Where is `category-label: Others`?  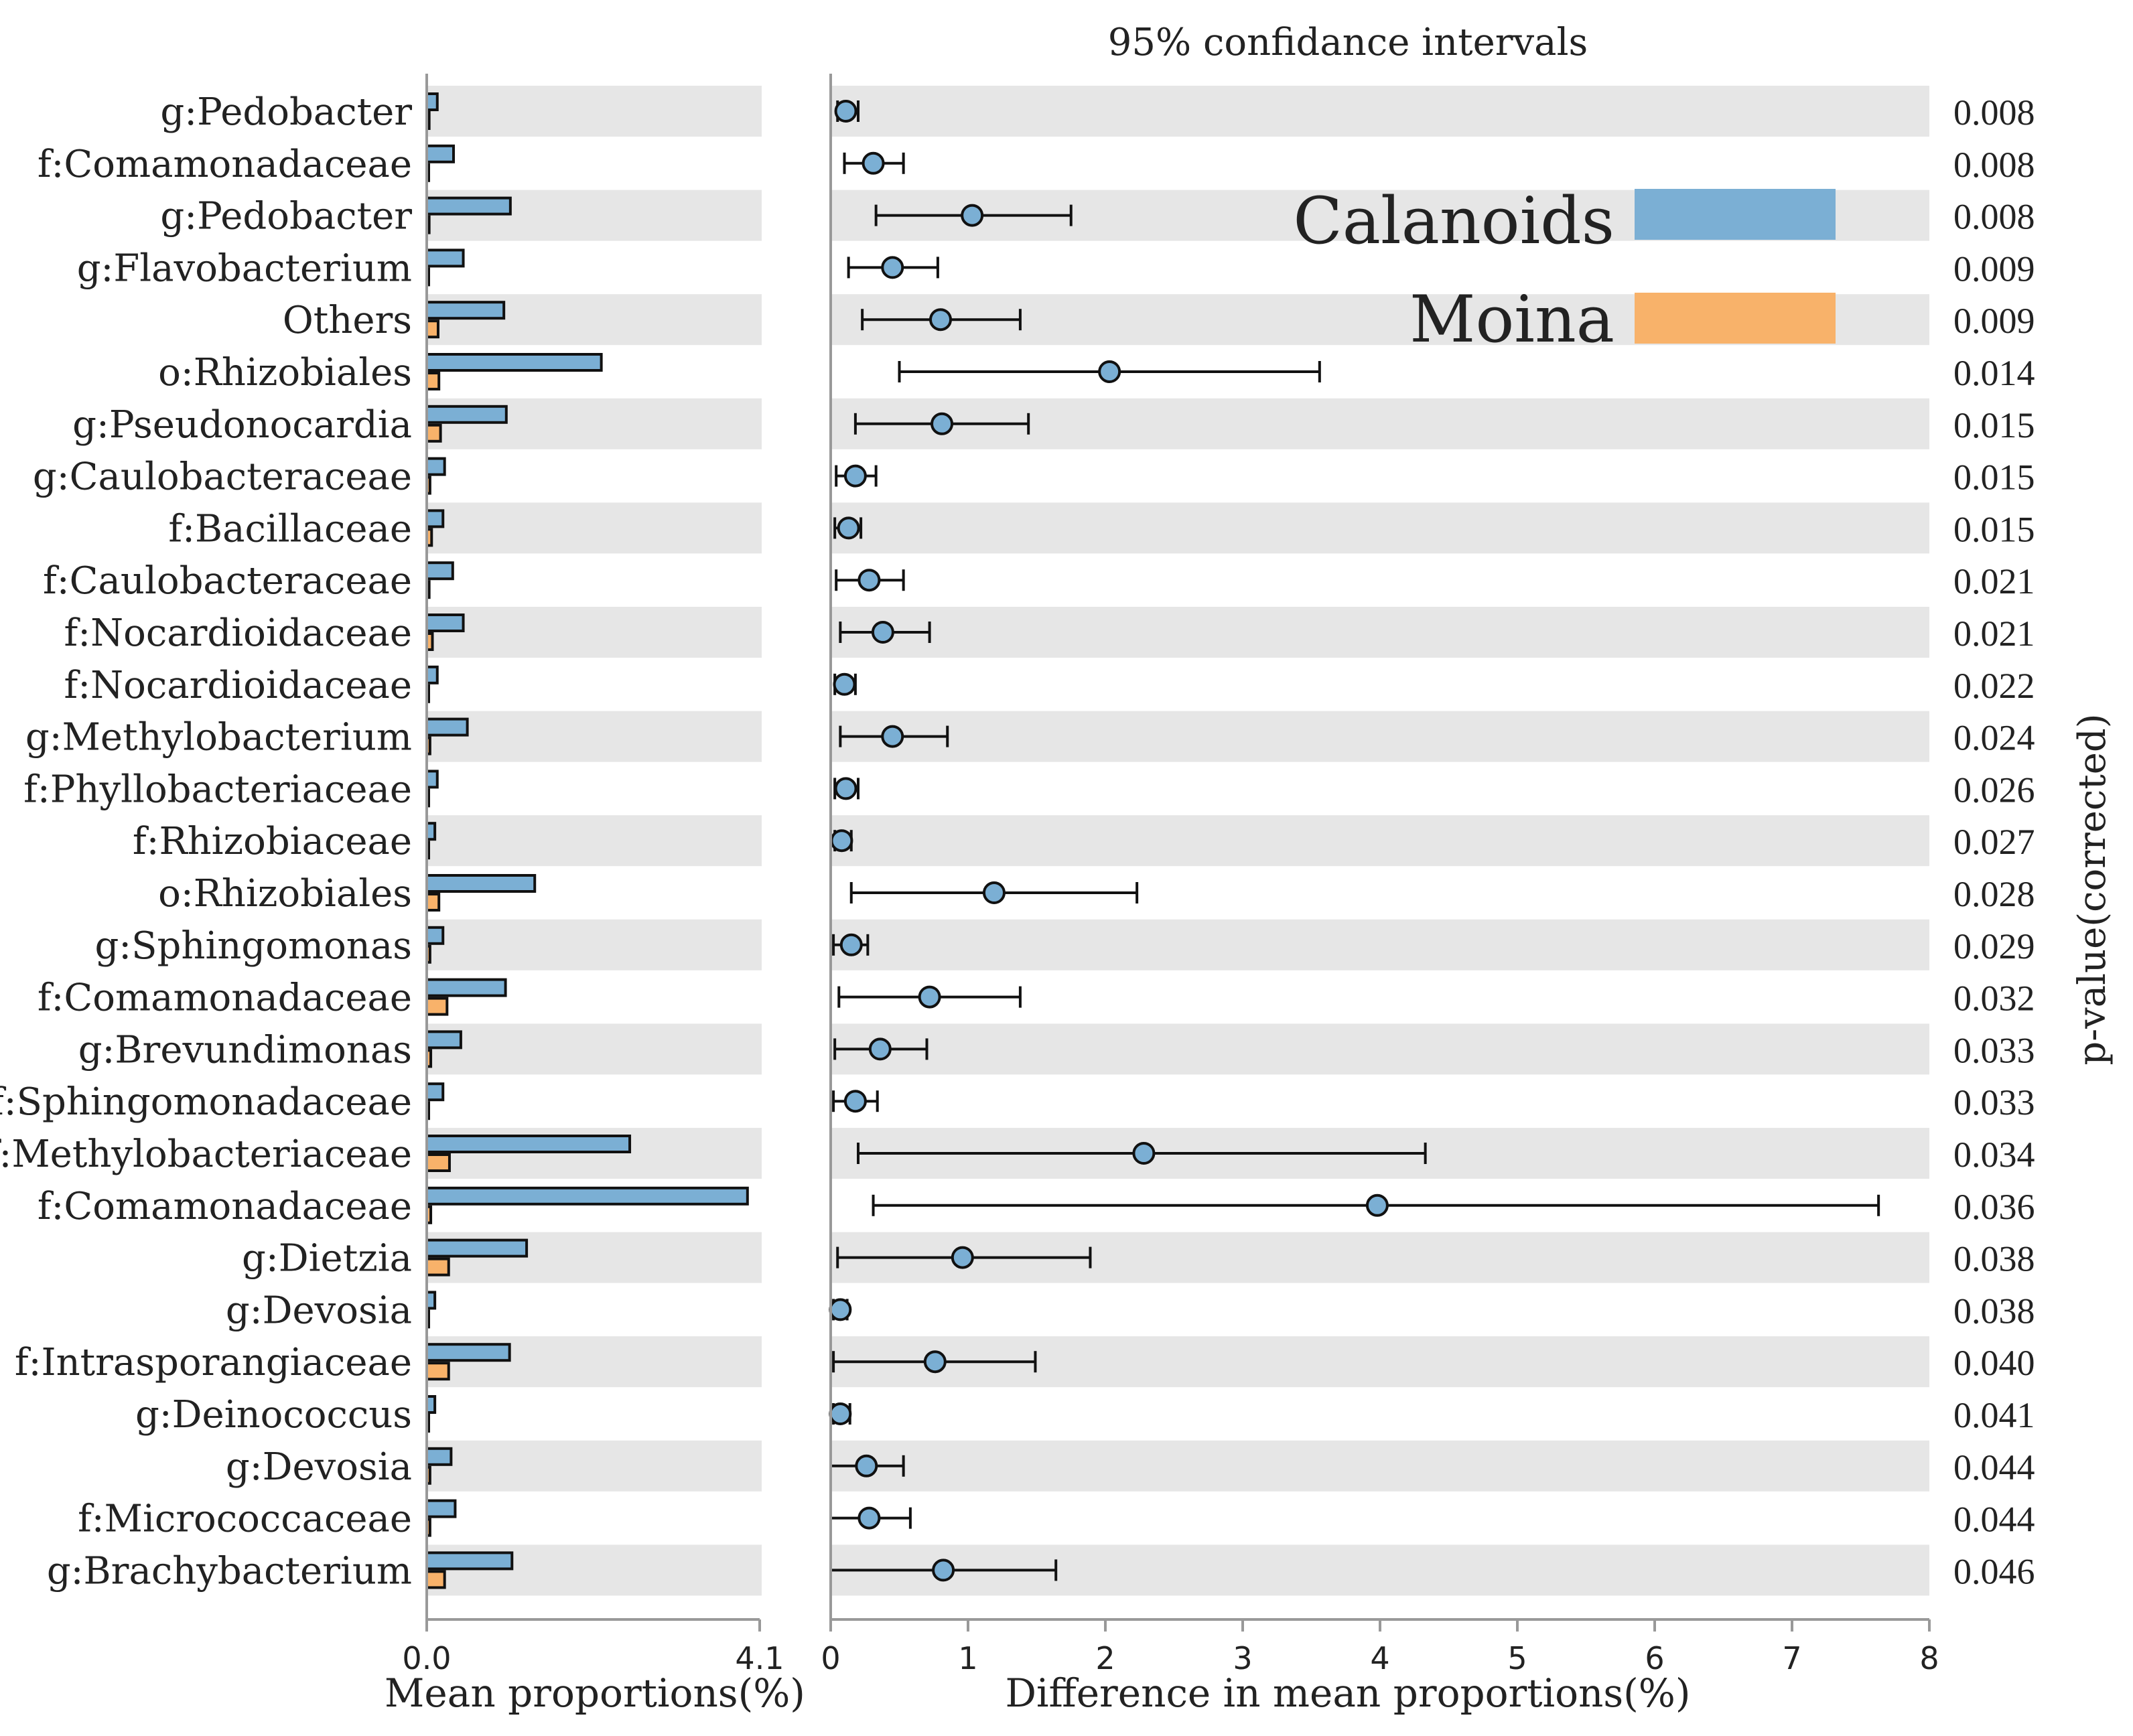
category-label: Others is located at coordinates (347, 320).